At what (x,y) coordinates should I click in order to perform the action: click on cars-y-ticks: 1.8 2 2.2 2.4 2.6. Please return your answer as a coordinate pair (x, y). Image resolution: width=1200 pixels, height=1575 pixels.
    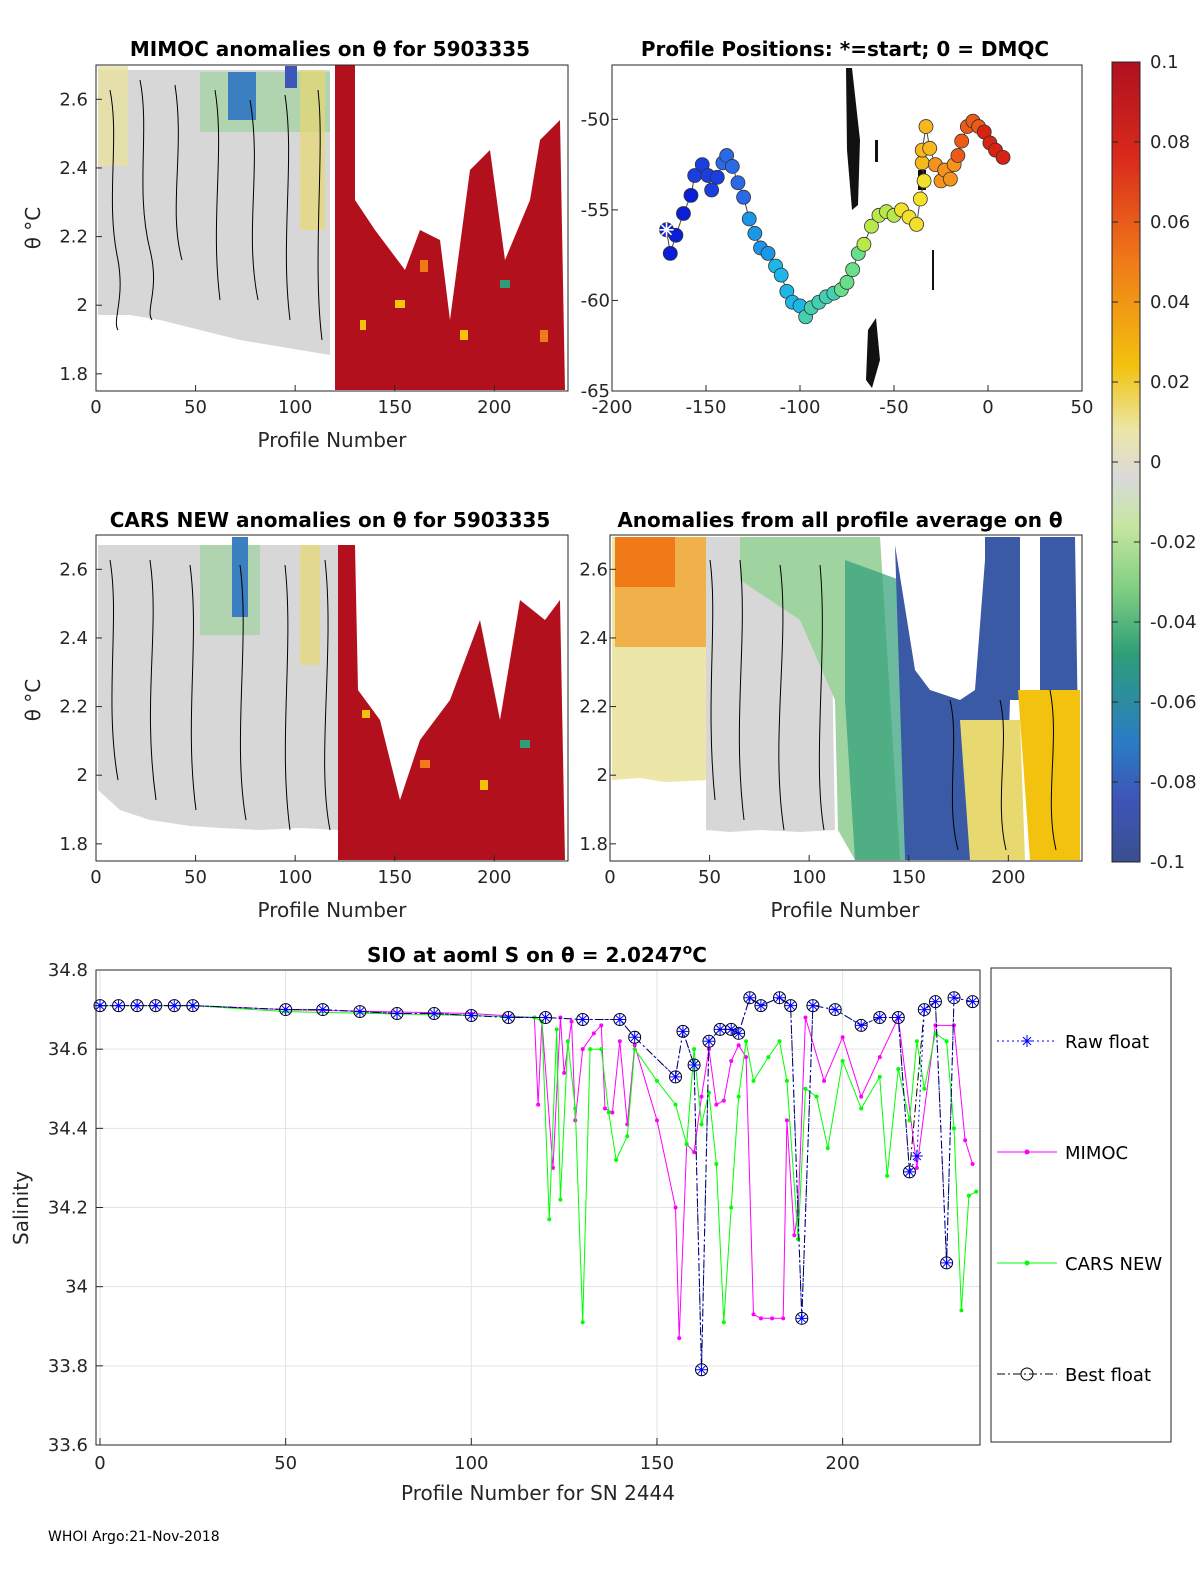
    Looking at the image, I should click on (80, 707).